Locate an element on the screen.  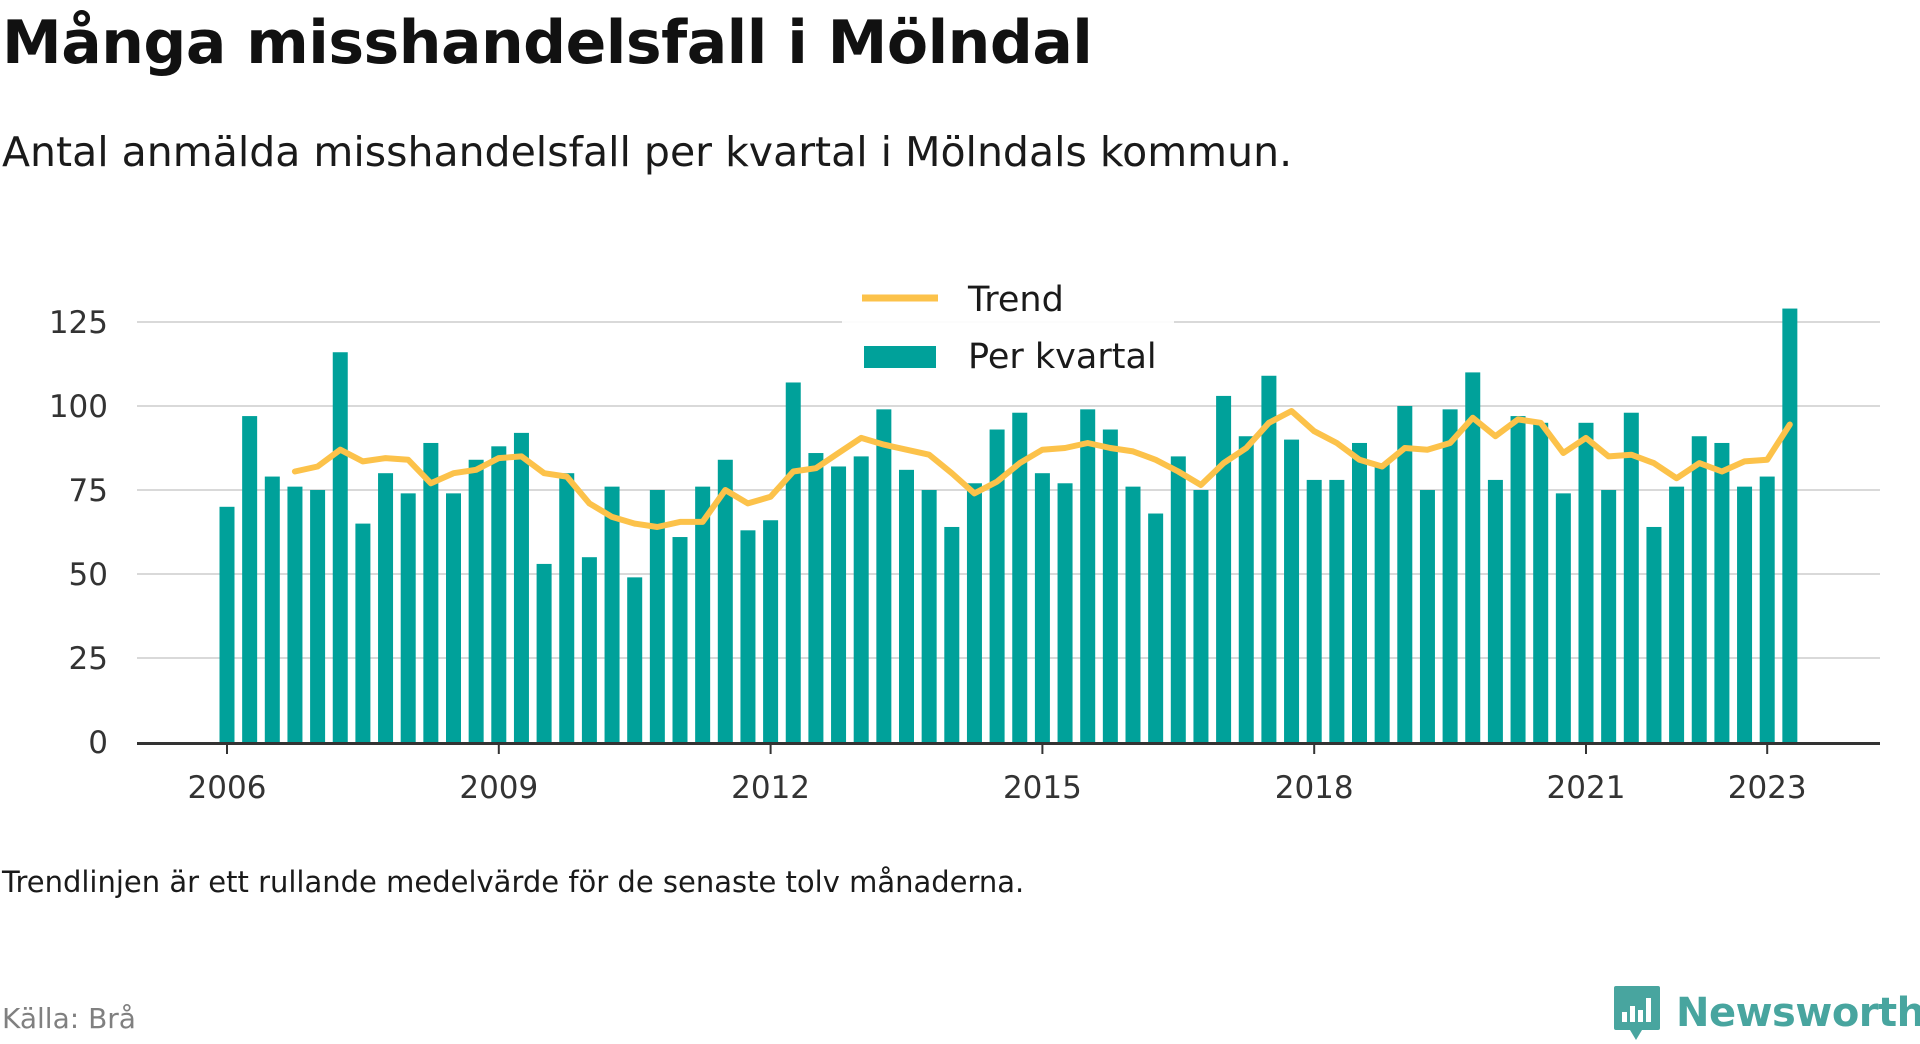
chart-title: Många misshandelsfall i Mölndal is located at coordinates (547, 43).